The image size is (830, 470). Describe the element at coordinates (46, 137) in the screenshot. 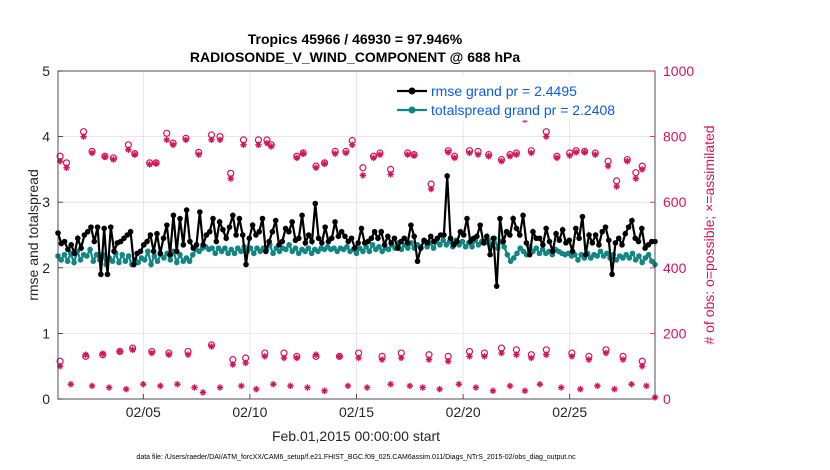

I see `y-left-tick-label: 4` at that location.